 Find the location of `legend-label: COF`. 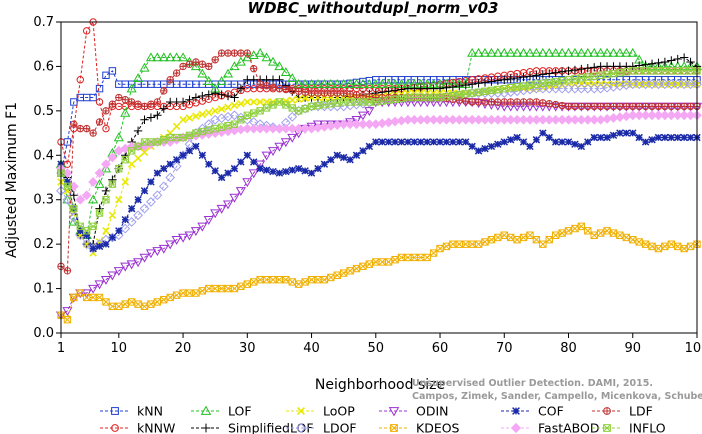

legend-label: COF is located at coordinates (551, 411).